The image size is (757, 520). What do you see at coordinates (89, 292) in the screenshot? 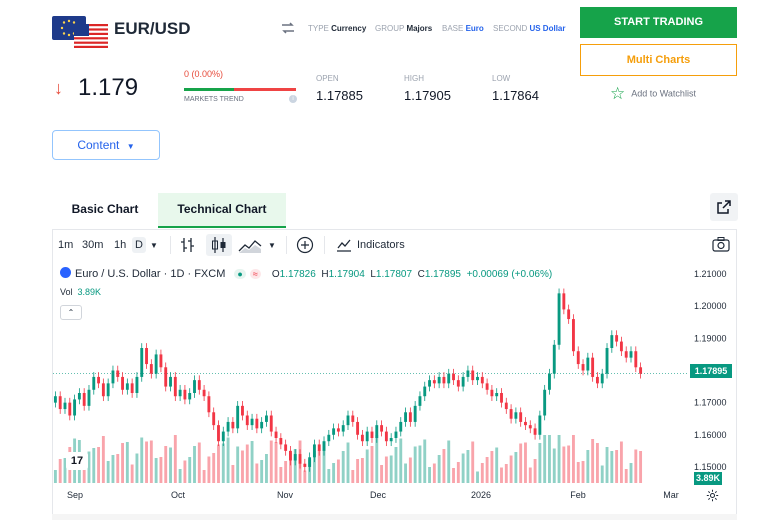
I see `volume-value: 3.89K` at bounding box center [89, 292].